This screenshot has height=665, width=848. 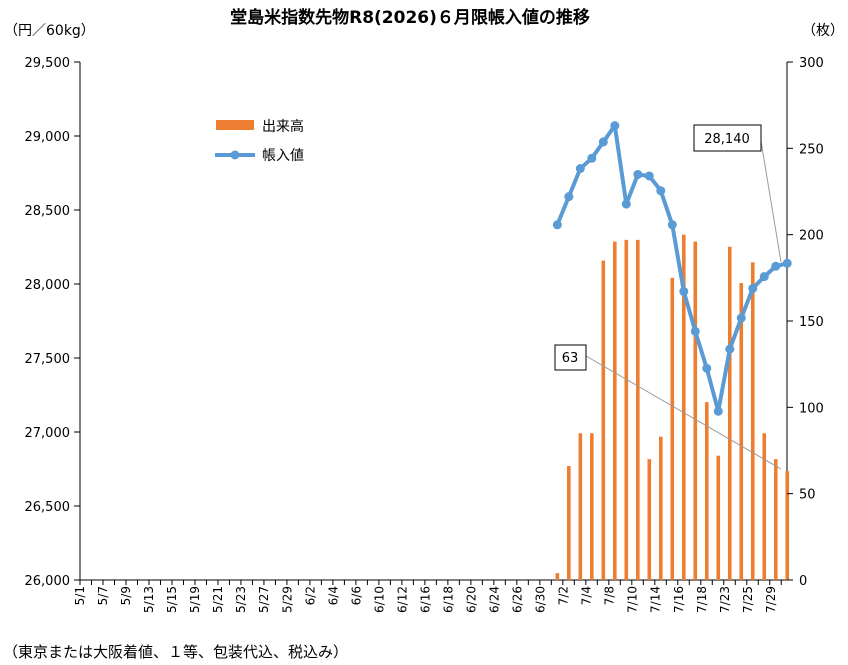 I want to click on x-tick-label: 6/18, so click(x=448, y=599).